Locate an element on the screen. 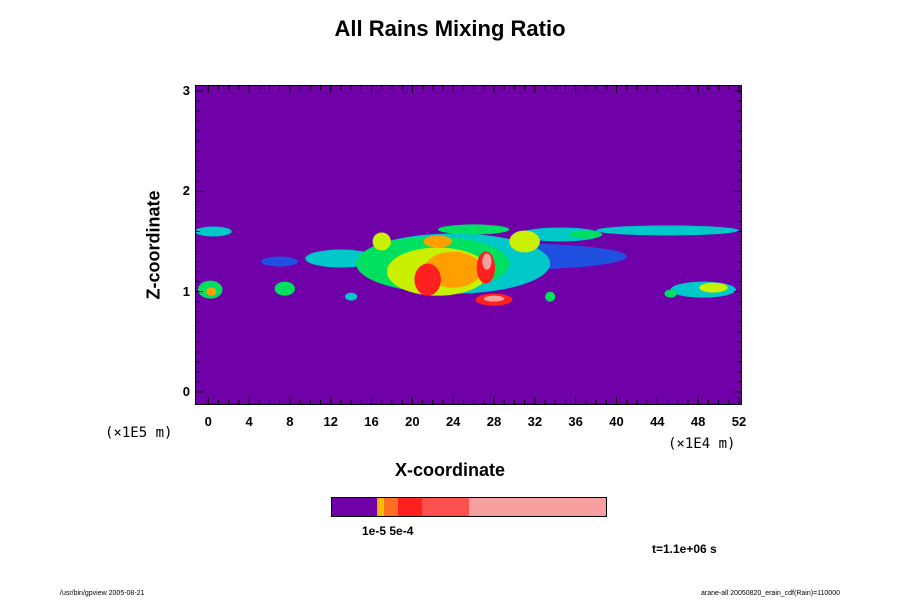 The height and width of the screenshot is (600, 900). legend-label: 1e-5 5e-4 is located at coordinates (388, 531).